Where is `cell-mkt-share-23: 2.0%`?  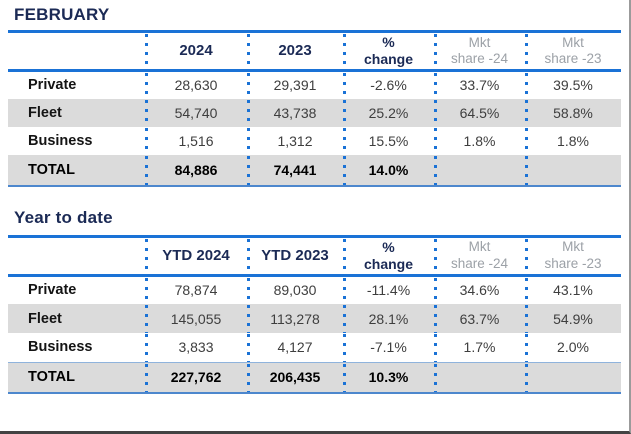 cell-mkt-share-23: 2.0% is located at coordinates (573, 347).